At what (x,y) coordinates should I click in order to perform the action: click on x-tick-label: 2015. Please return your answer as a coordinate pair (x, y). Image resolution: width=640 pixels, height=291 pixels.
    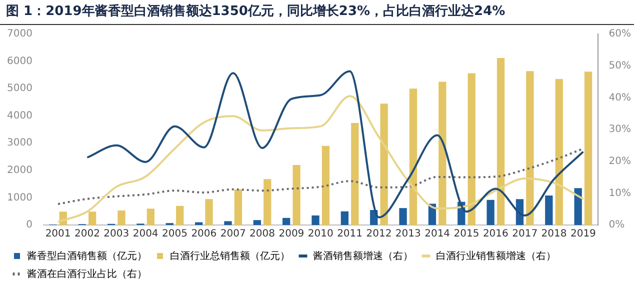
    Looking at the image, I should click on (467, 234).